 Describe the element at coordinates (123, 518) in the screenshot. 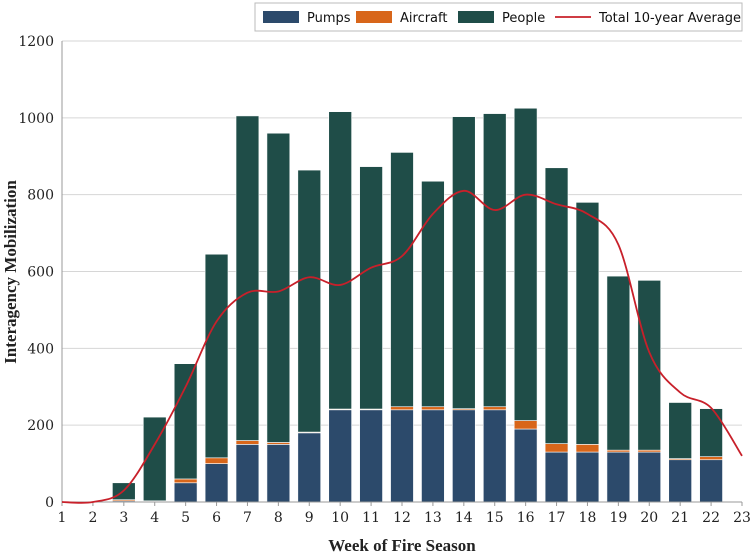

I see `x-tick-label-3: 3` at that location.